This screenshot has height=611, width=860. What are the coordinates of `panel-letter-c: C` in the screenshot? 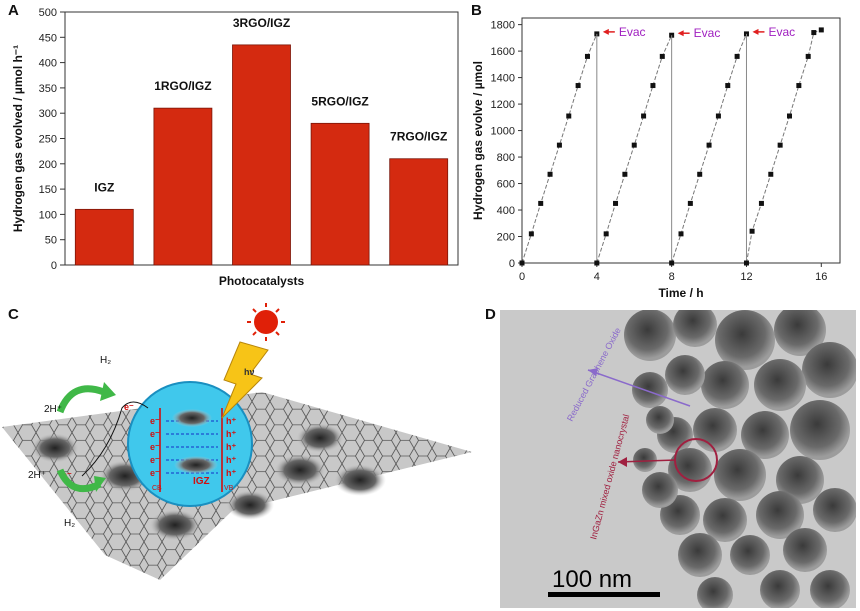 It's located at (13, 314).